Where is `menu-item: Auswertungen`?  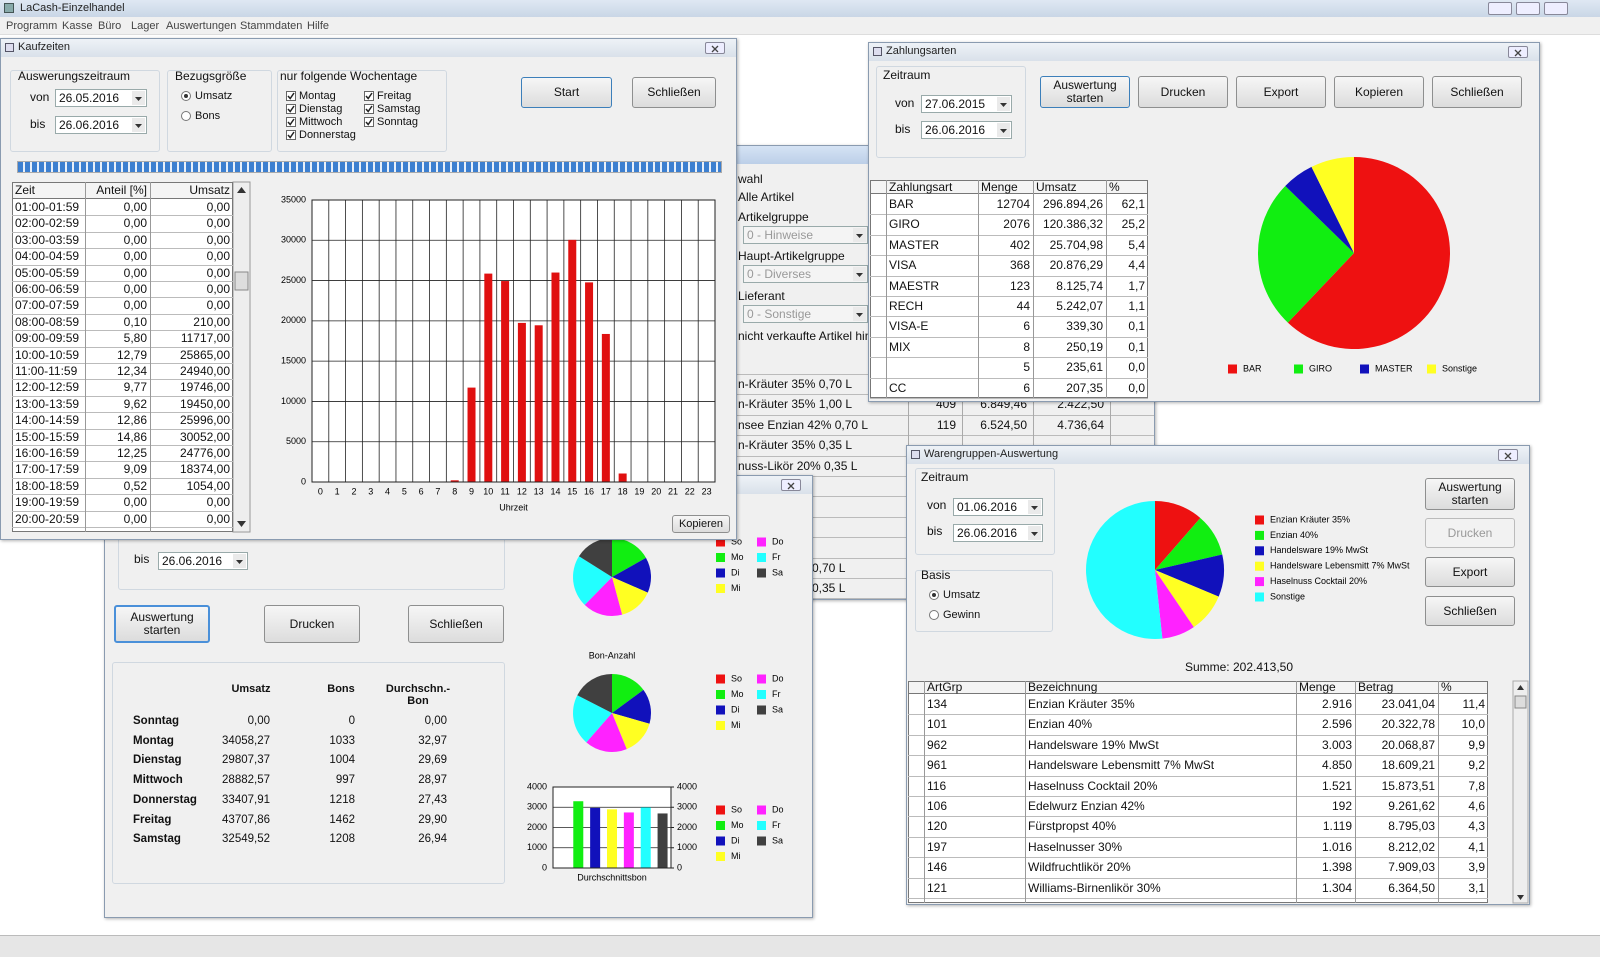
menu-item: Auswertungen is located at coordinates (201, 26).